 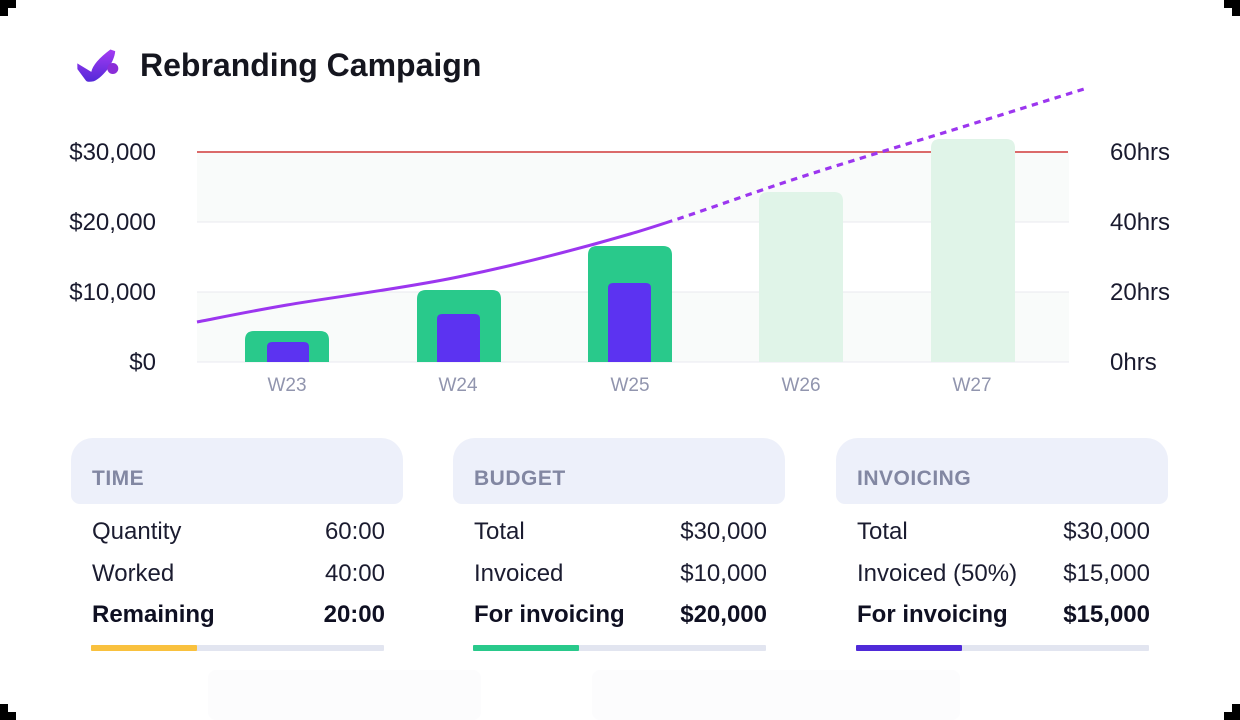 I want to click on svg-text: 20hrs, so click(x=1140, y=292).